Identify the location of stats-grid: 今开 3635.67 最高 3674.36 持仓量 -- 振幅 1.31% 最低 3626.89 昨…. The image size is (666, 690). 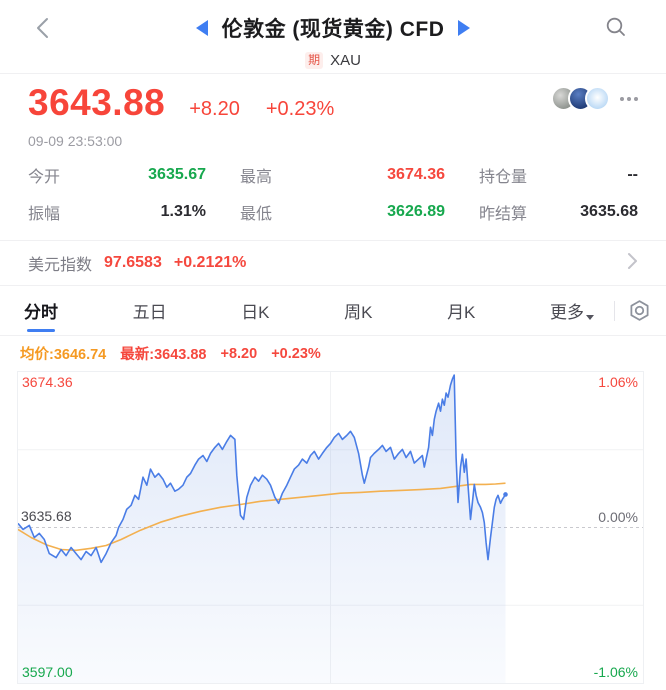
(333, 194).